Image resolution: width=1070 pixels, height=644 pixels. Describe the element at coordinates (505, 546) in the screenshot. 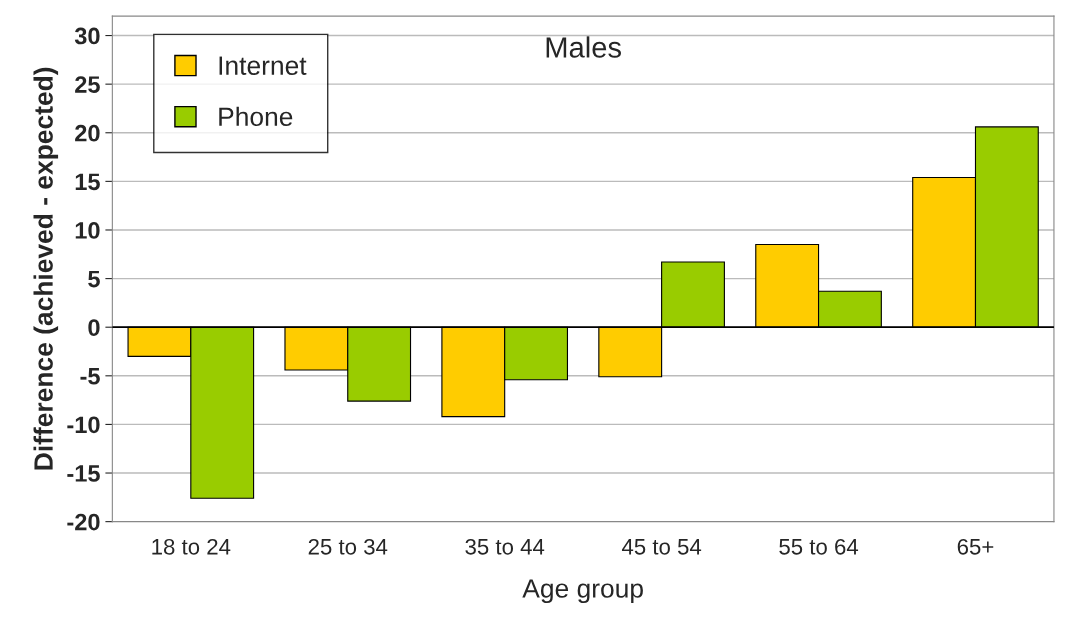

I see `x-tick-label: 35 to 44` at that location.